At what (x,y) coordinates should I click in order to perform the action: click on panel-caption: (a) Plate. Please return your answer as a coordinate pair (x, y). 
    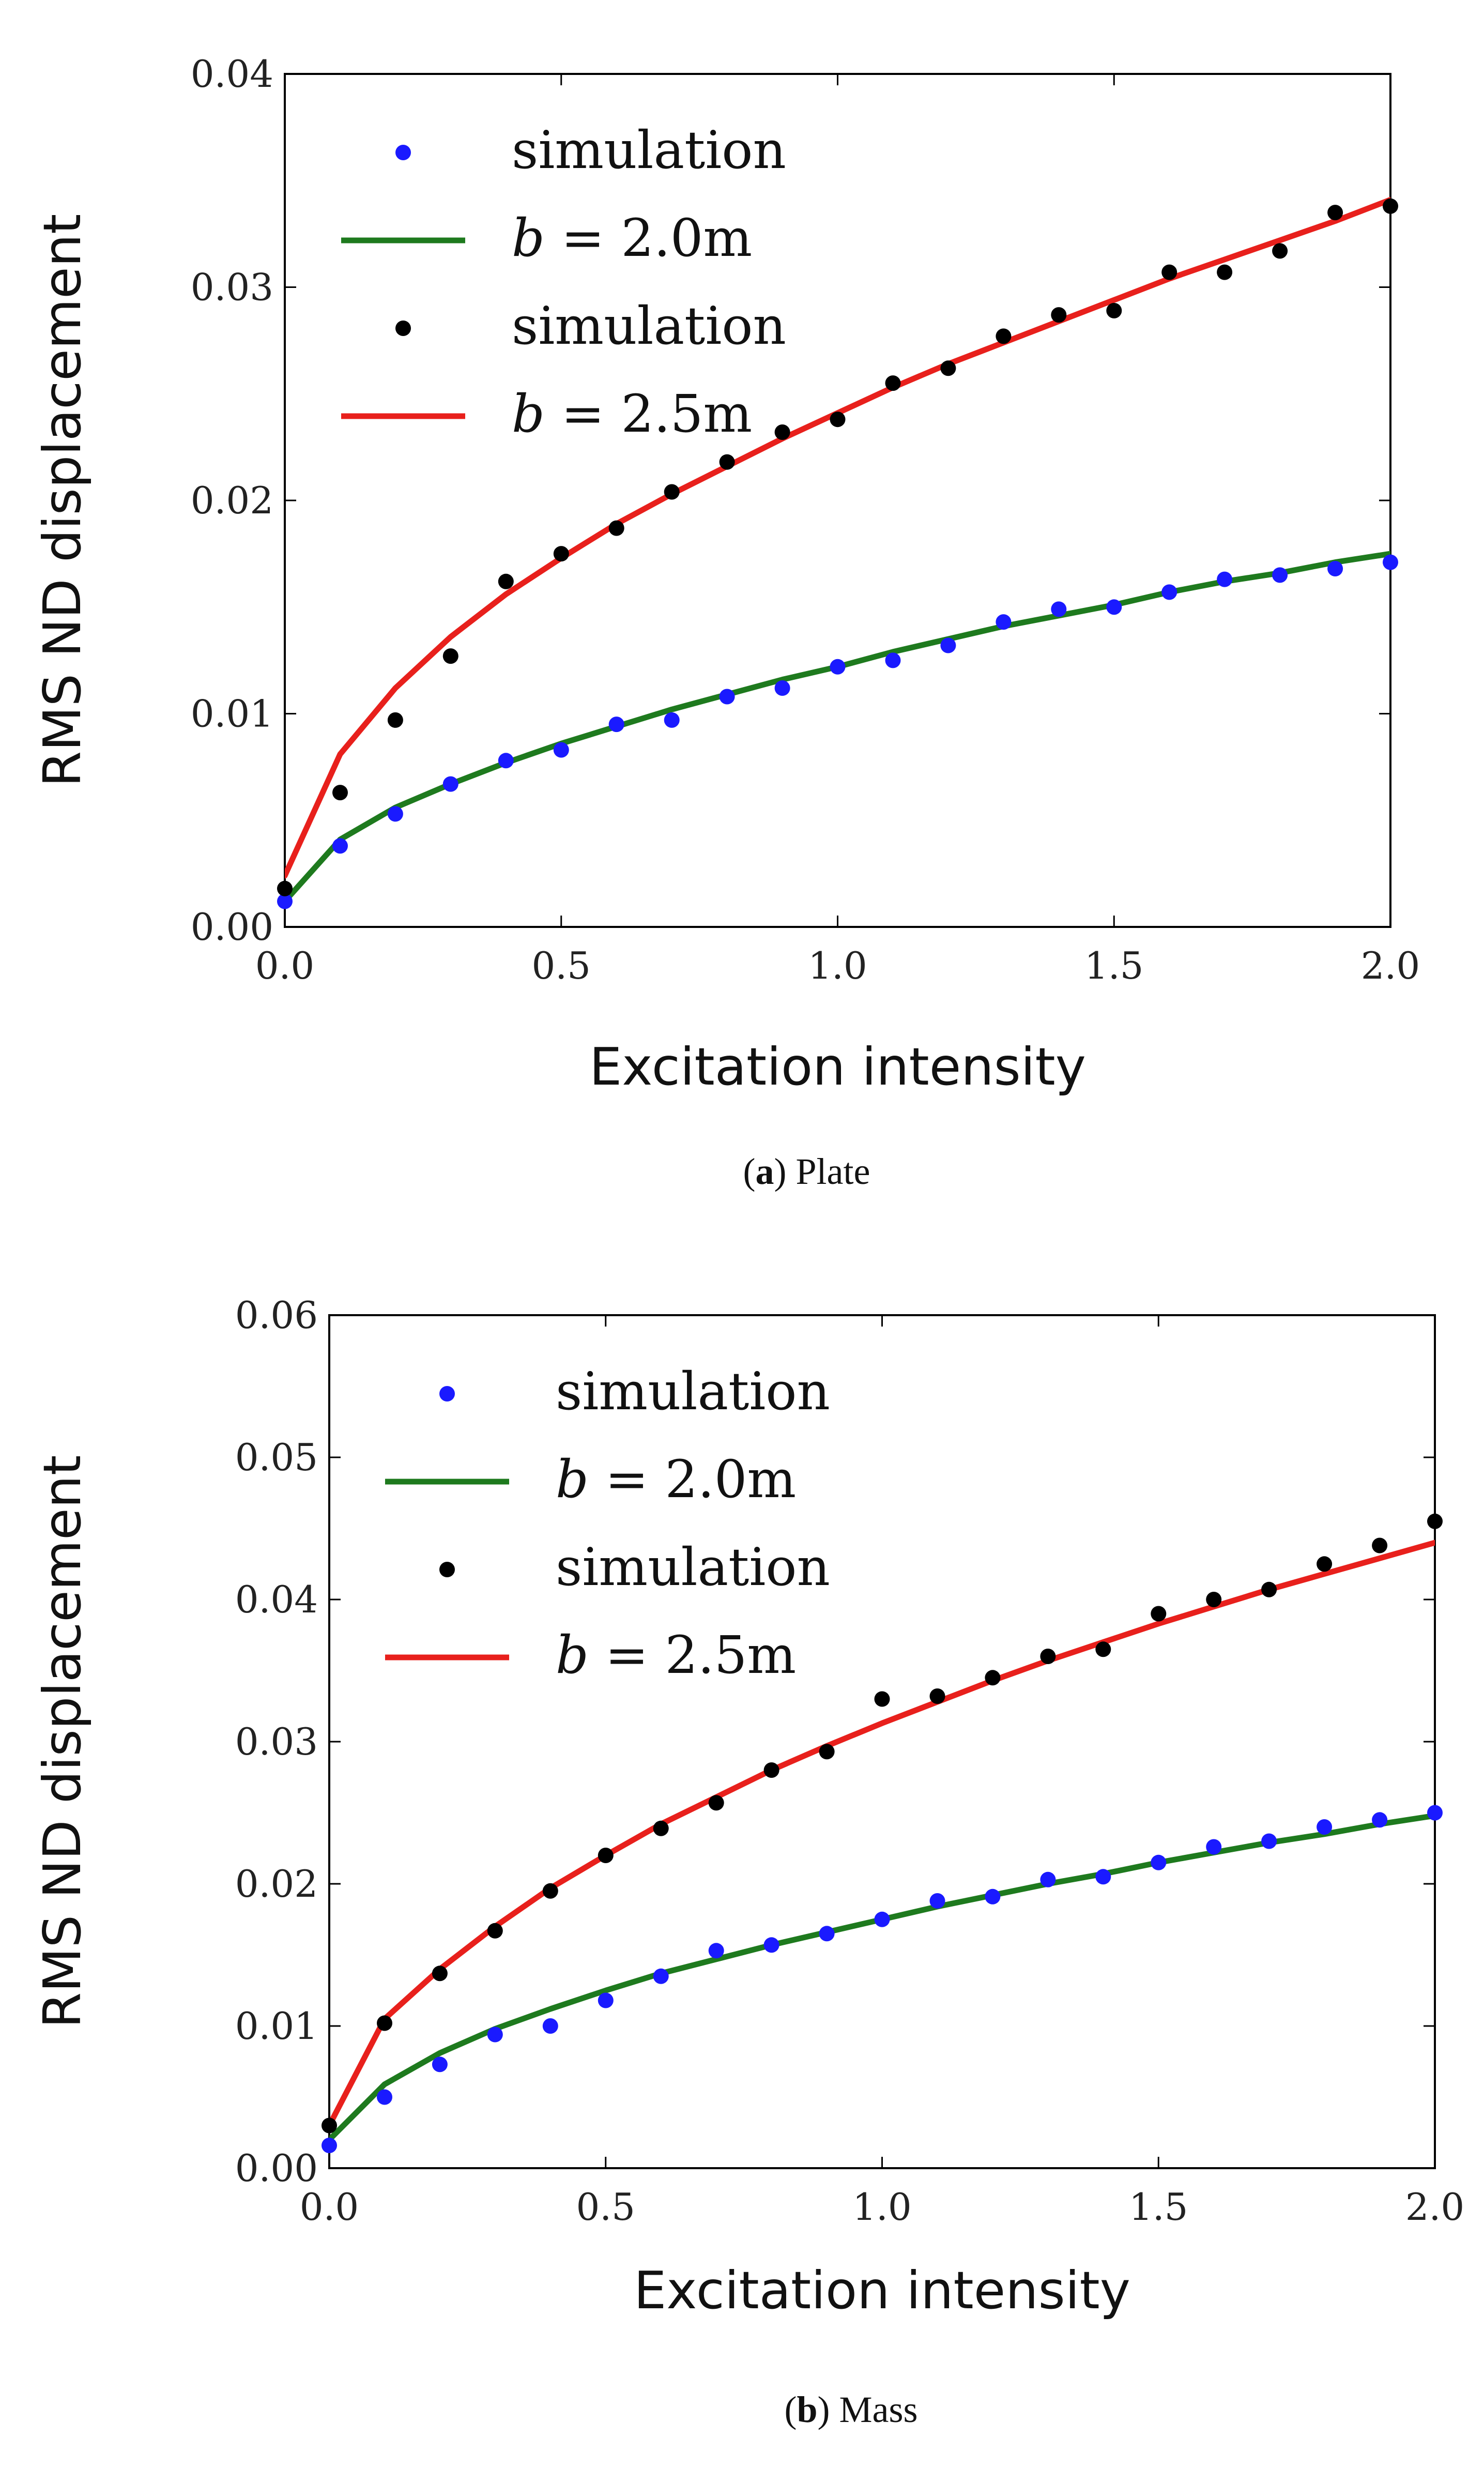
    Looking at the image, I should click on (806, 1171).